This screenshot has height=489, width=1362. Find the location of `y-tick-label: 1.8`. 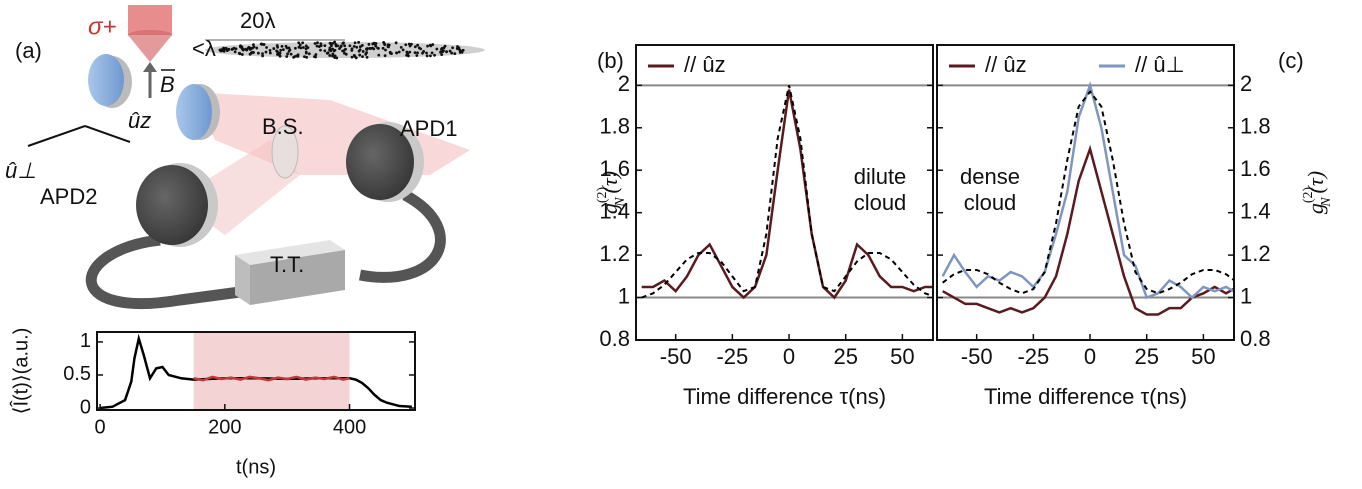

y-tick-label: 1.8 is located at coordinates (614, 126).